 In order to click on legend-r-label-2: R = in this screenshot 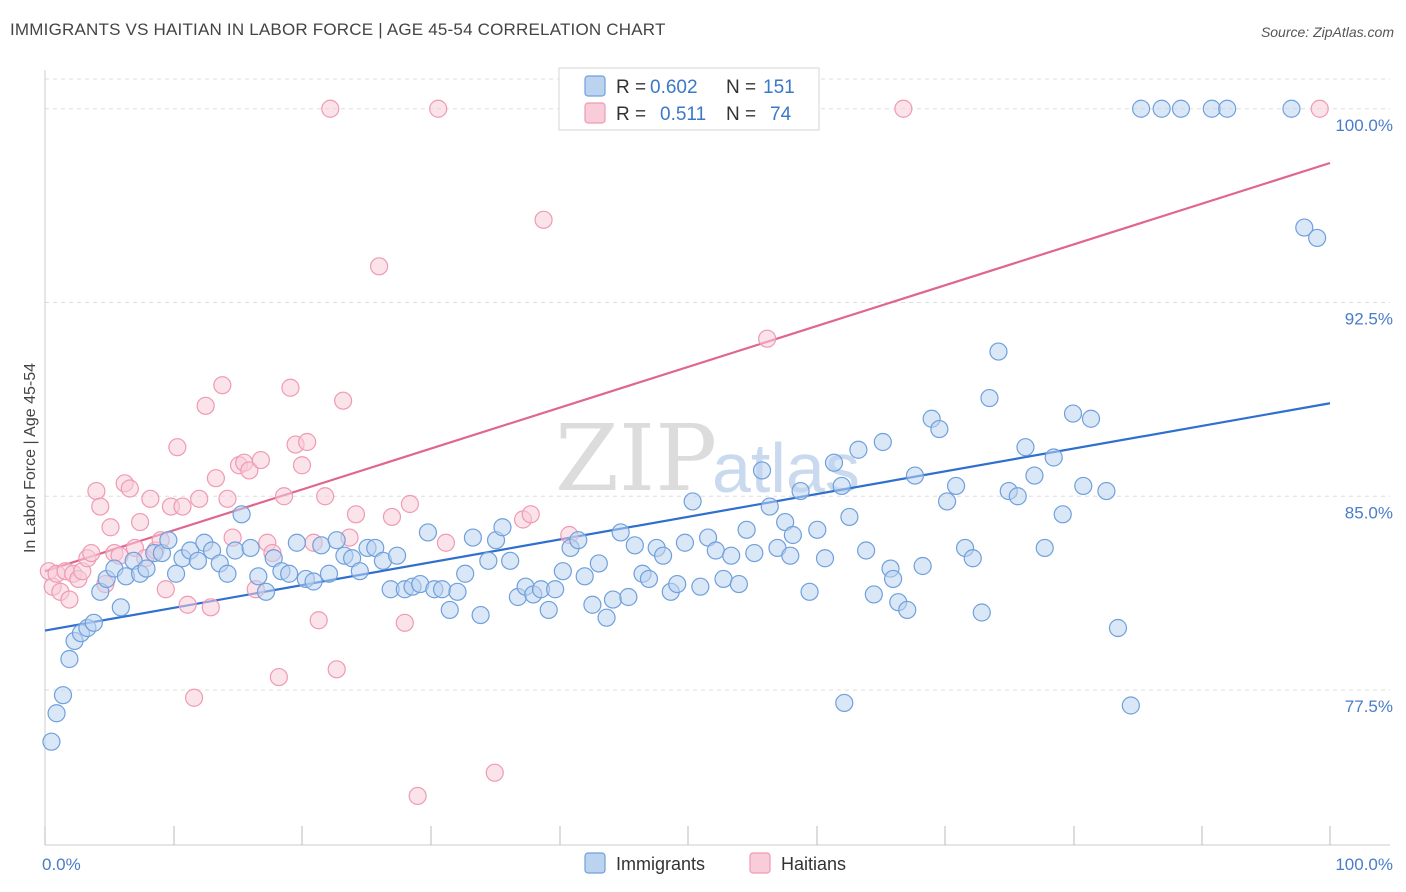, I will do `click(631, 114)`.